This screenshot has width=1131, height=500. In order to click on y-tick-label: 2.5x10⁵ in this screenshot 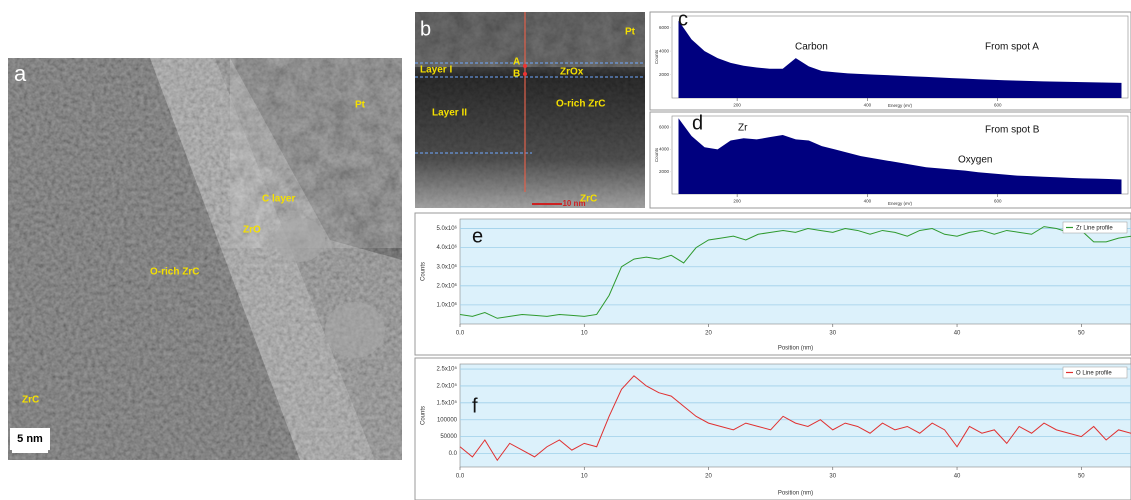, I will do `click(446, 369)`.